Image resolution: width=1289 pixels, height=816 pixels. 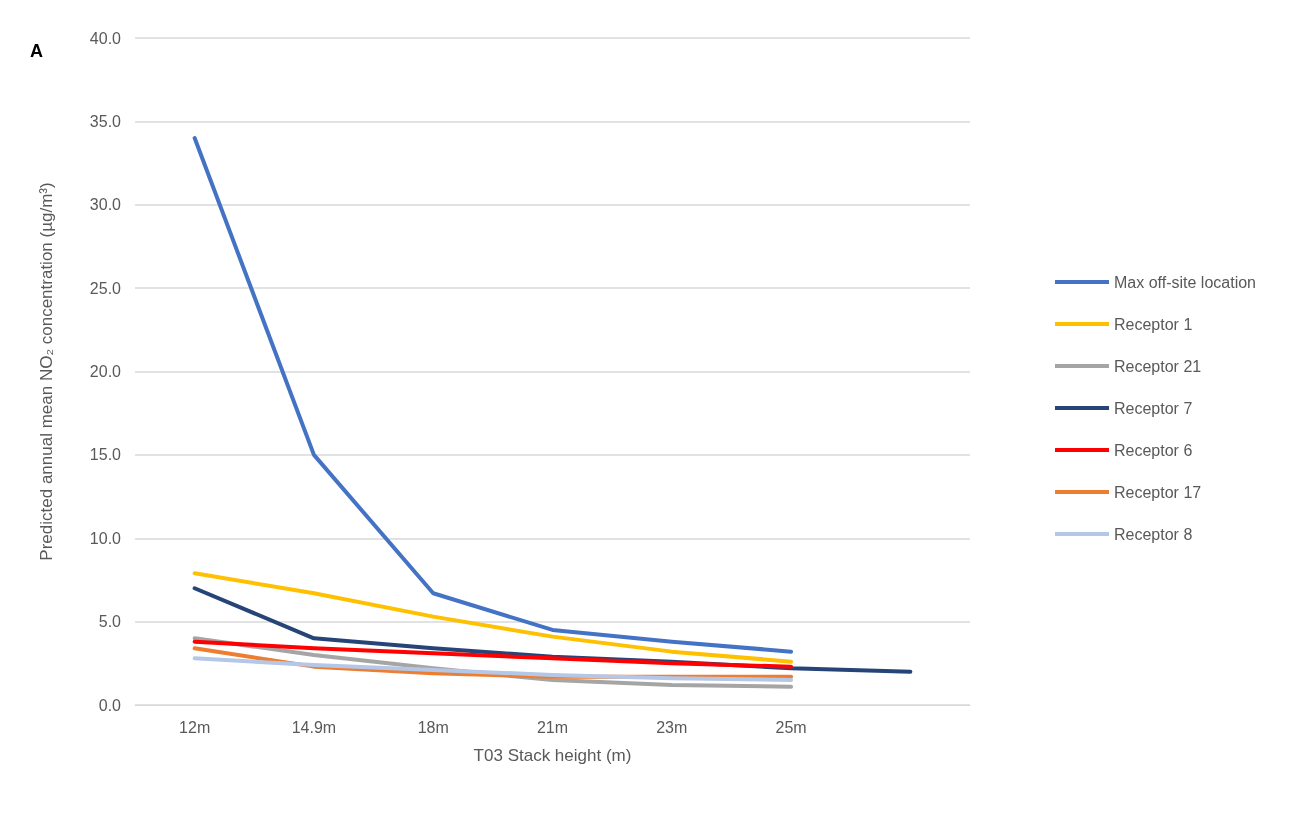 I want to click on legend-label: Receptor 8, so click(x=1153, y=534).